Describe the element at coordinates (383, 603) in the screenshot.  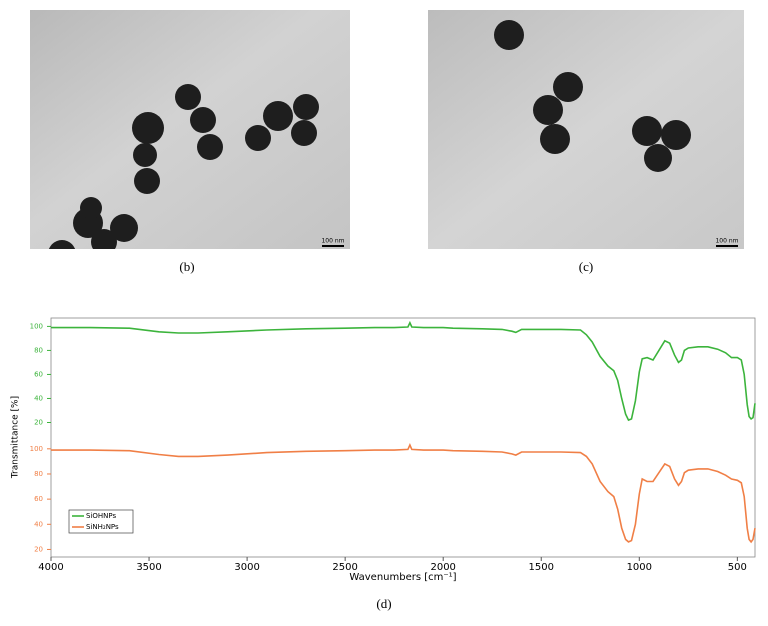
I see `panel-label: (d)` at that location.